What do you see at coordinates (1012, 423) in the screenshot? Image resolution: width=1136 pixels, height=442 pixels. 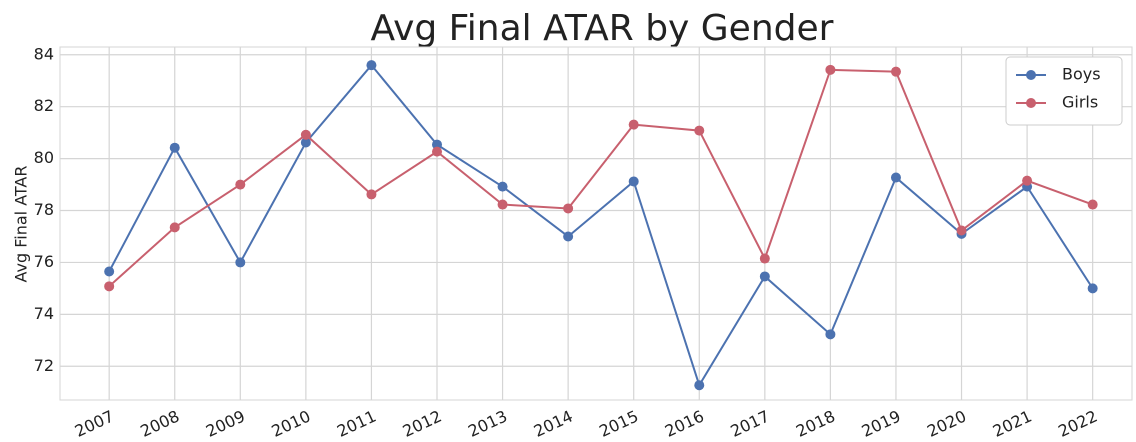 I see `x-tick-label: 2021` at bounding box center [1012, 423].